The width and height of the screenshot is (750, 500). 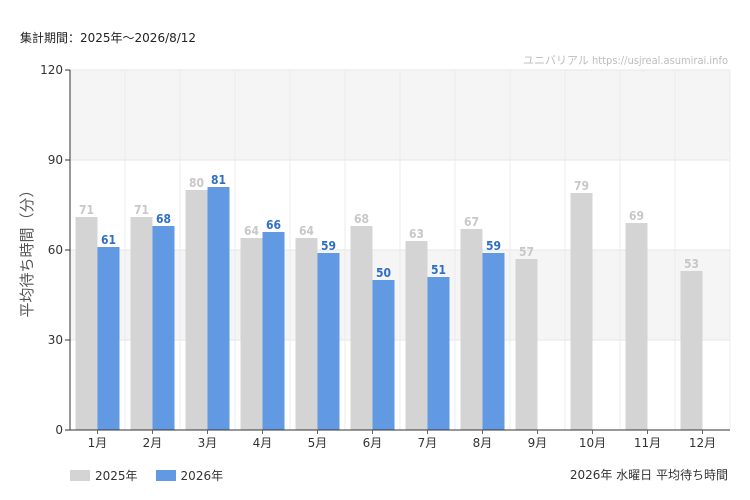 I want to click on bar-2026年-6月, so click(x=383, y=355).